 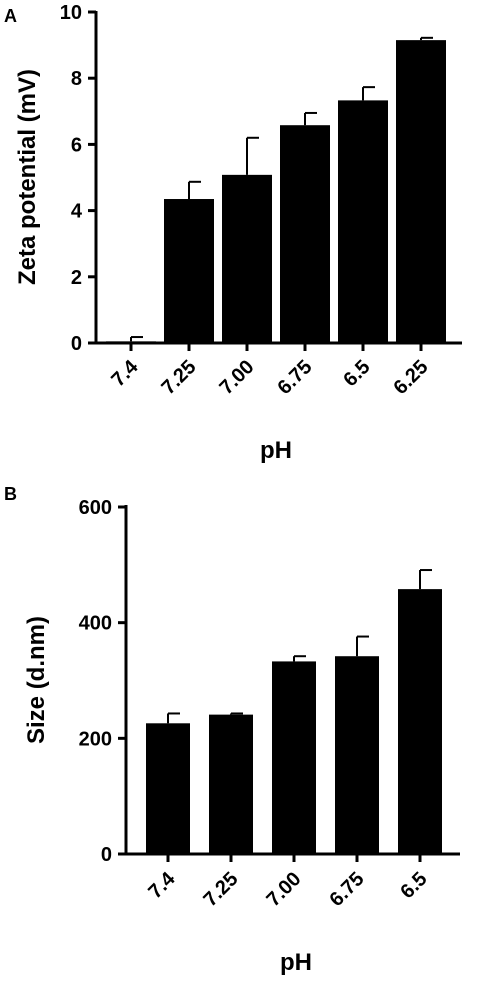 I want to click on panel-a-y-tick-label-5: 10, so click(x=71, y=13).